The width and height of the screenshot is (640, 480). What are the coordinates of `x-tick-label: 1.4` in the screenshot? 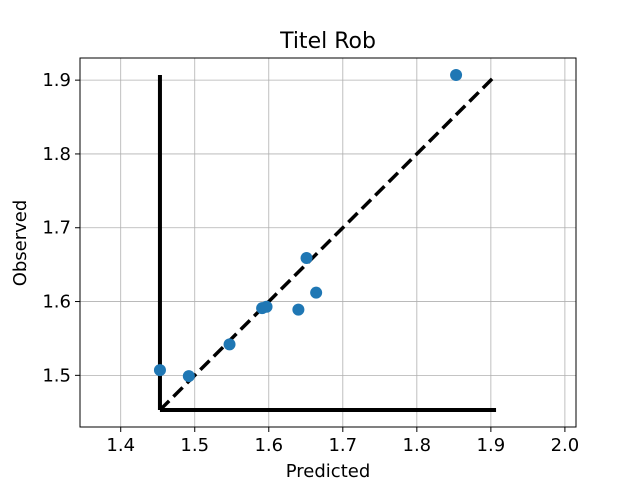 It's located at (120, 445).